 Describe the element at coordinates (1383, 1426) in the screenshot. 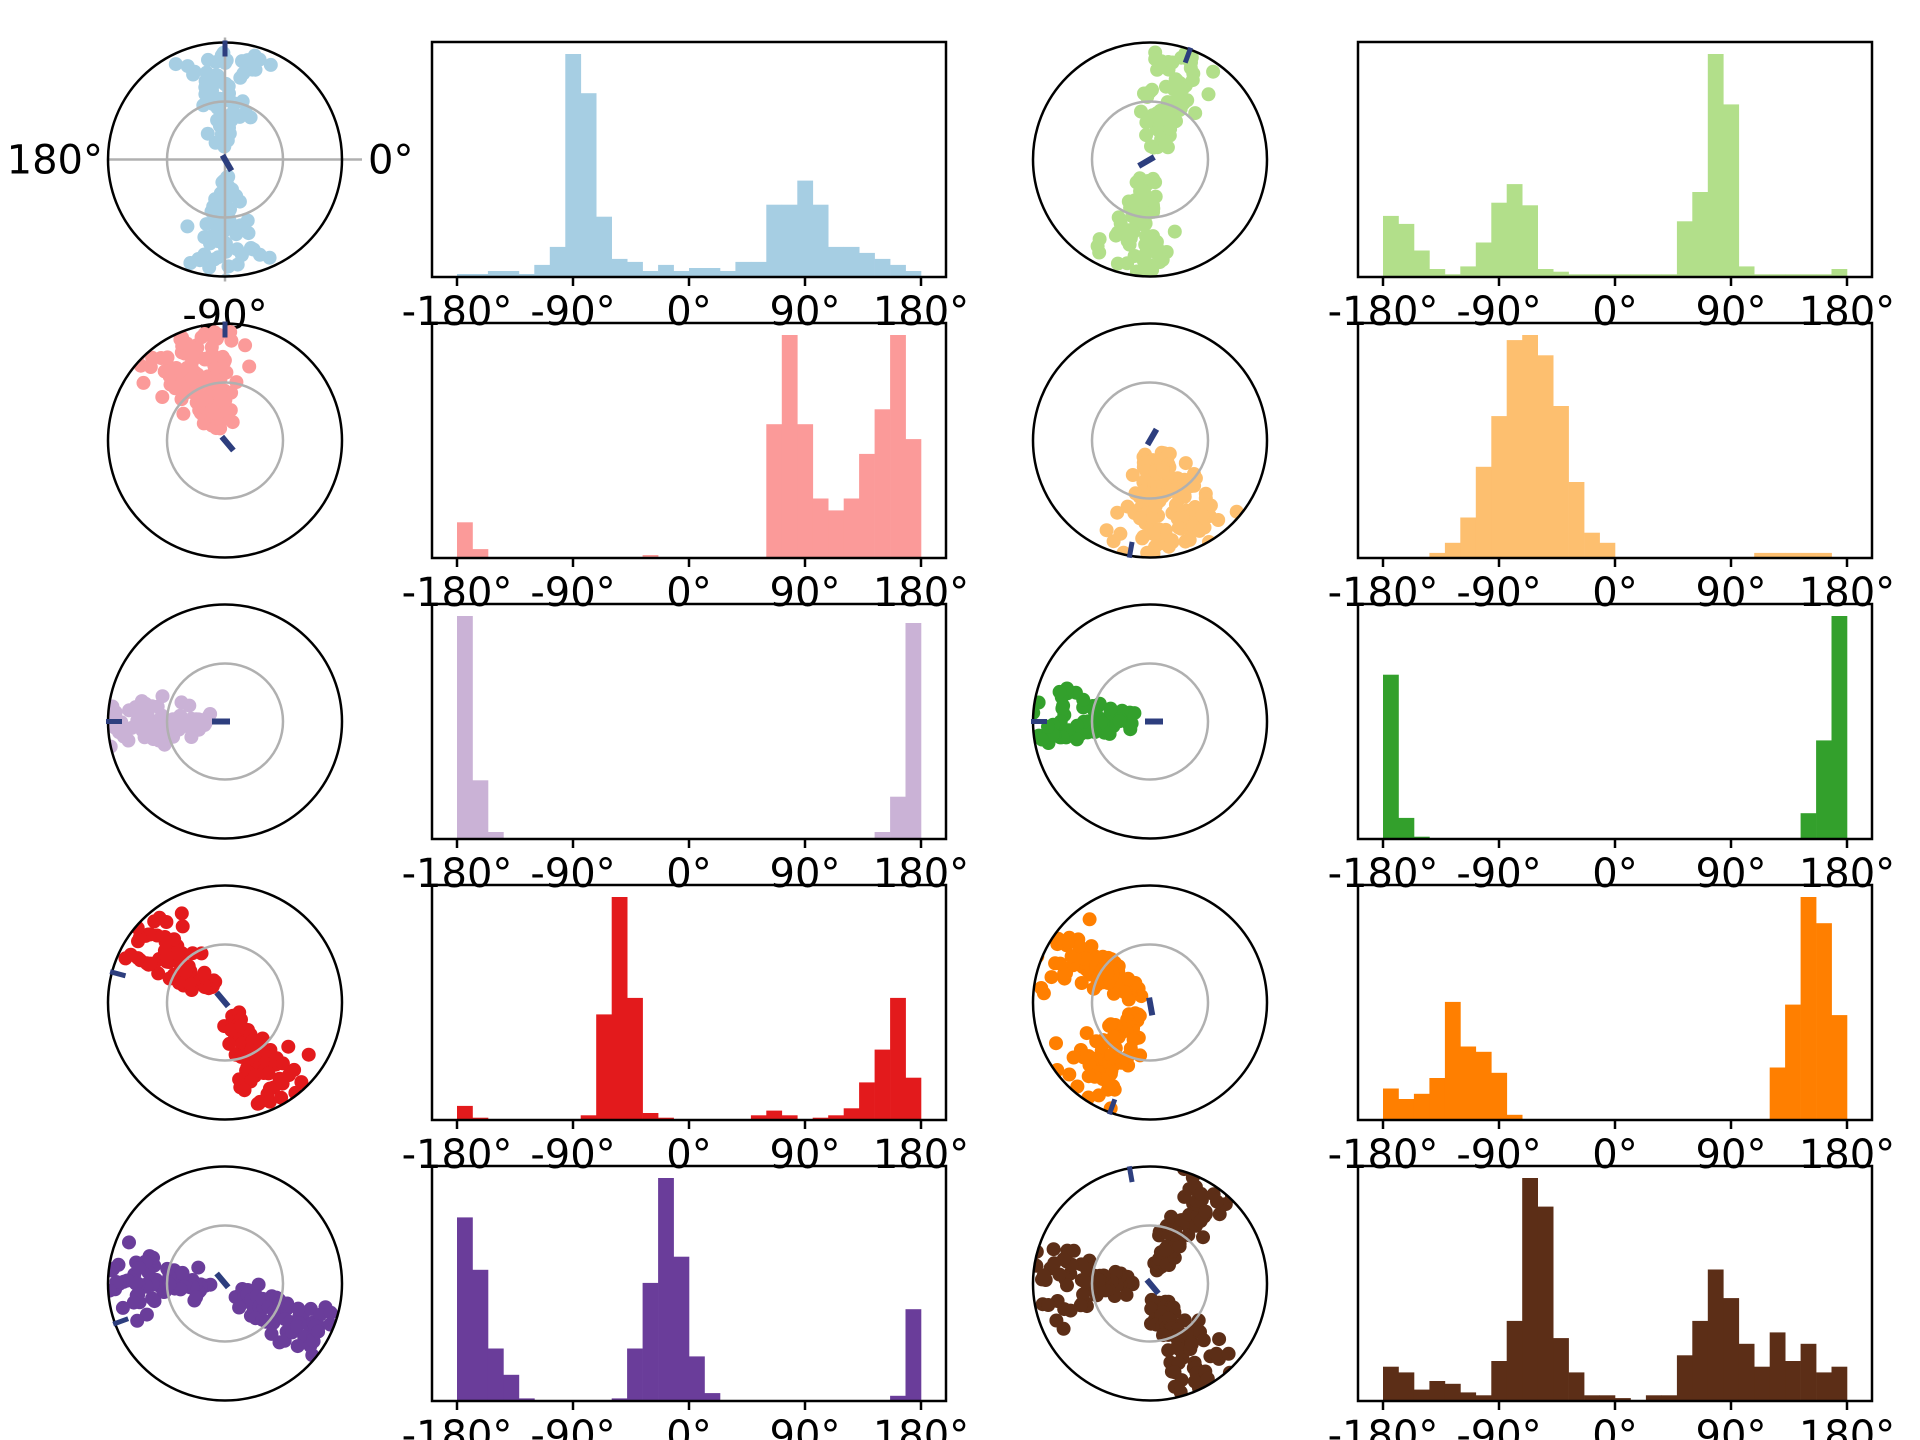

I see `x-tick-label: -180°` at that location.